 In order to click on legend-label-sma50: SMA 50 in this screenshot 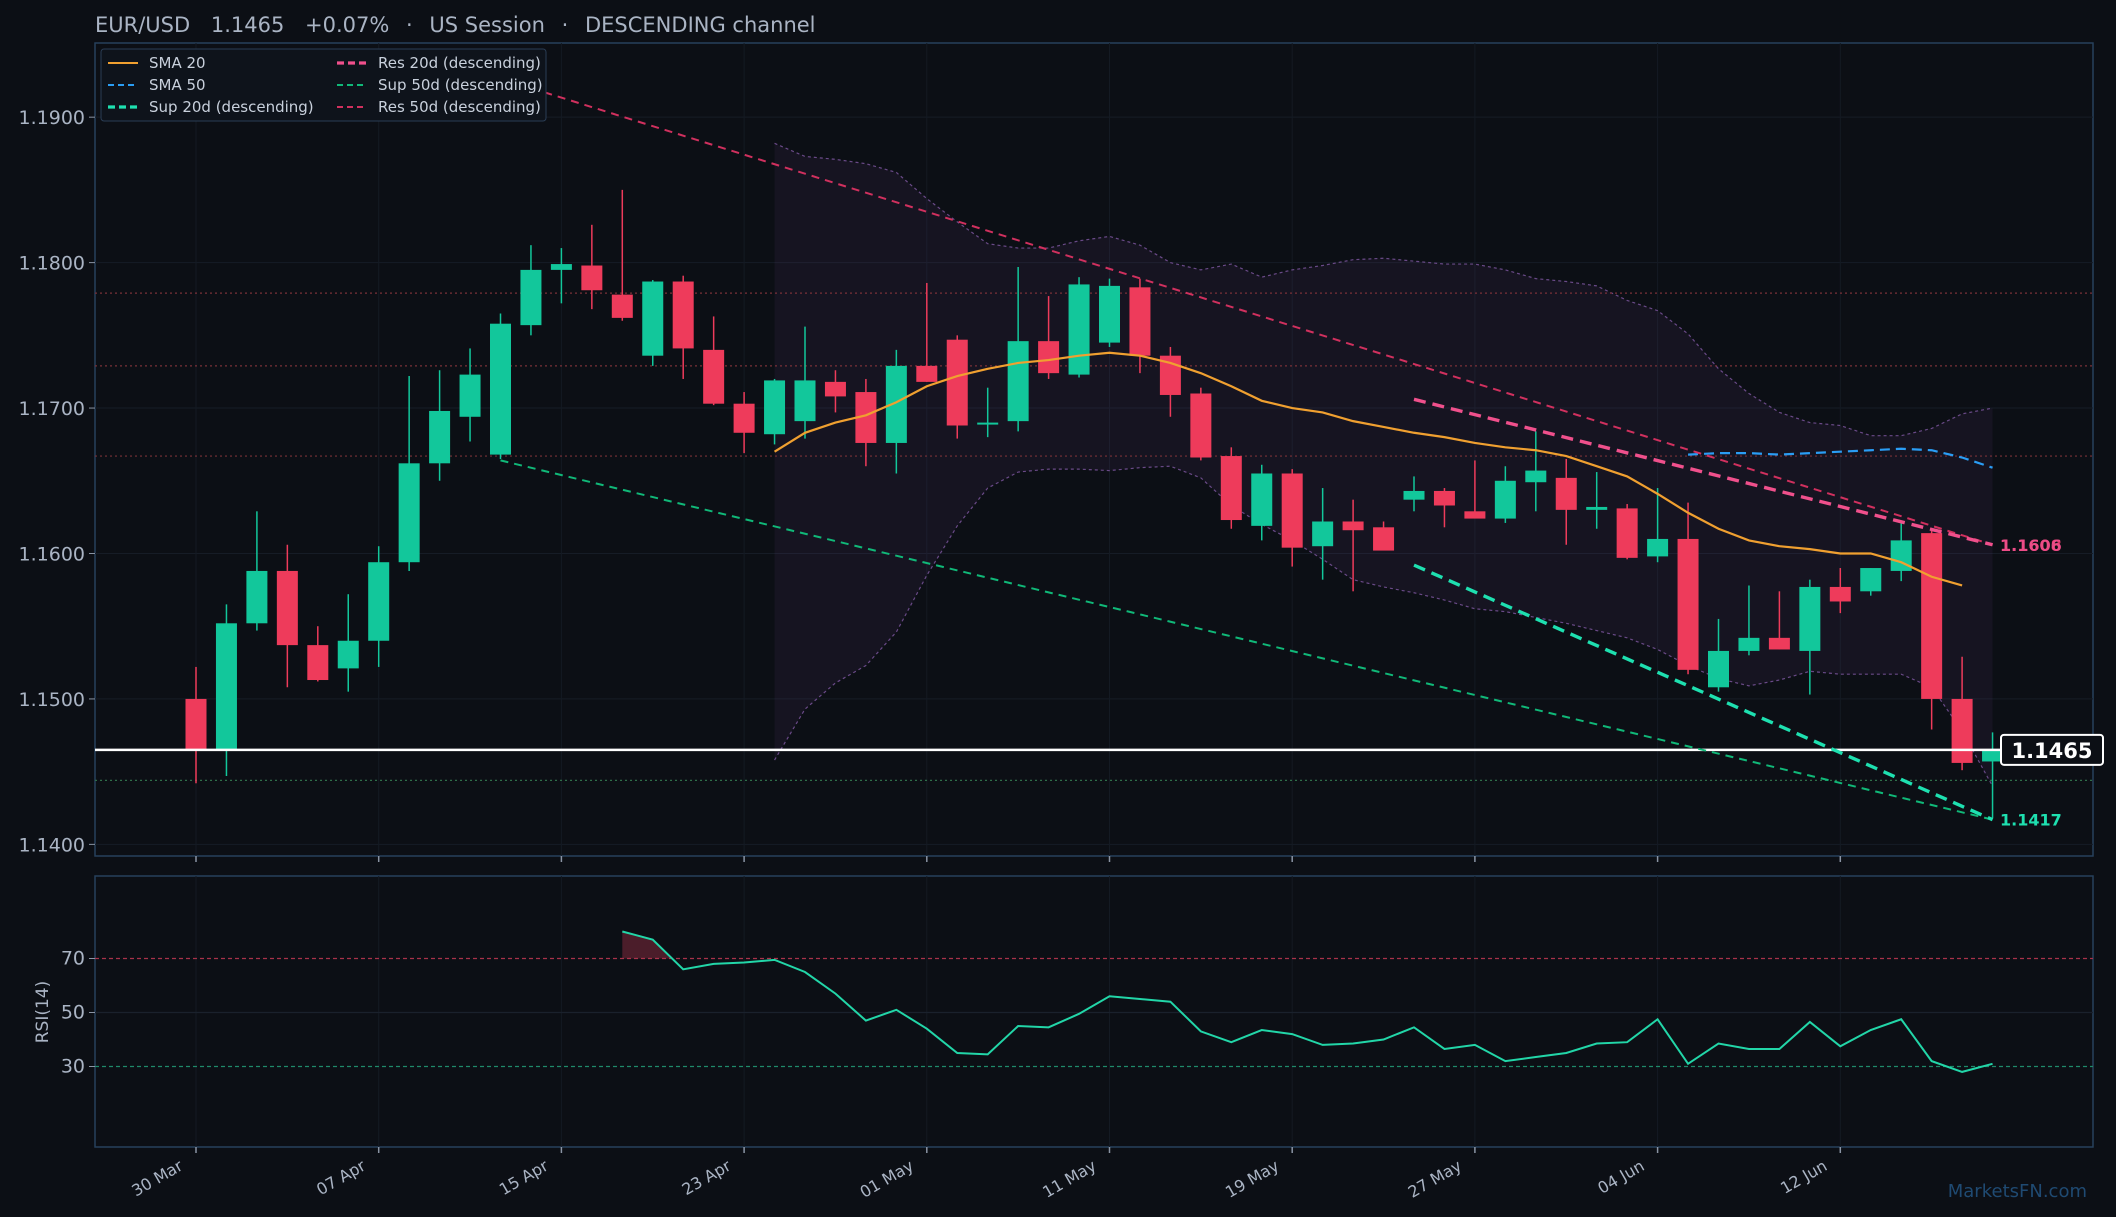, I will do `click(177, 85)`.